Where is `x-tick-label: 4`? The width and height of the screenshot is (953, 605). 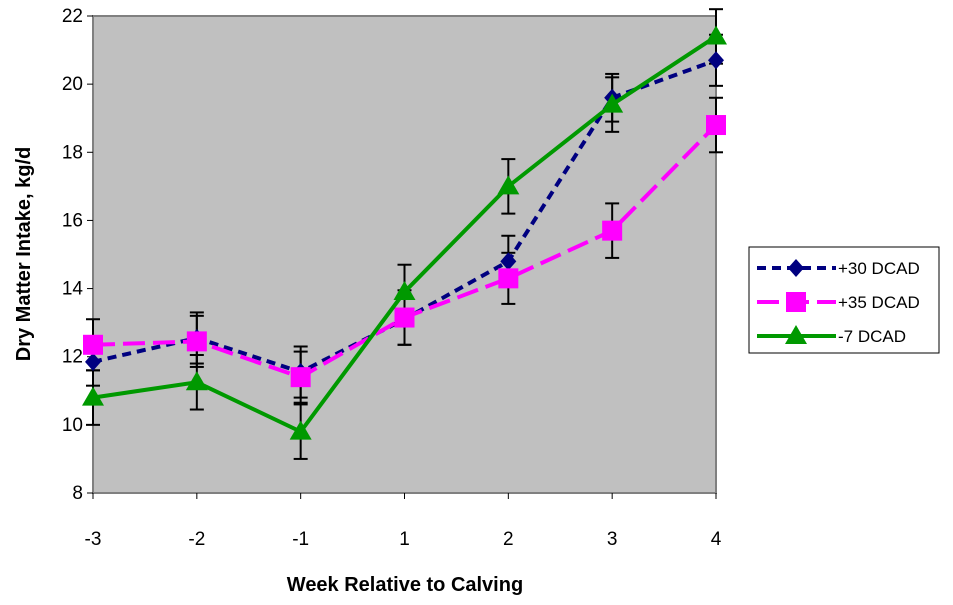
x-tick-label: 4 is located at coordinates (716, 539).